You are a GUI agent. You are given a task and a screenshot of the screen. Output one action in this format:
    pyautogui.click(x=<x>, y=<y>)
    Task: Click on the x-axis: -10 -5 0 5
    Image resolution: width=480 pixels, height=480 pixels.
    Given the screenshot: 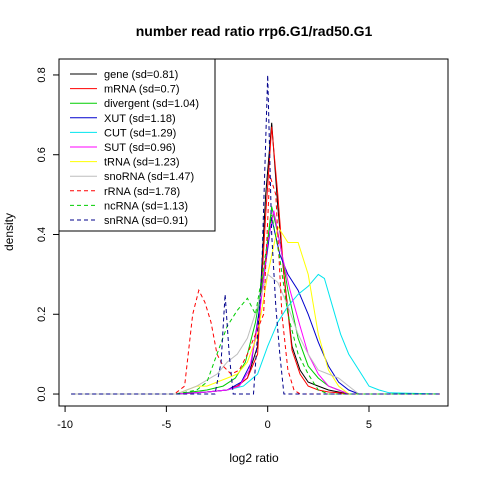 What is the action you would take?
    pyautogui.click(x=214, y=418)
    